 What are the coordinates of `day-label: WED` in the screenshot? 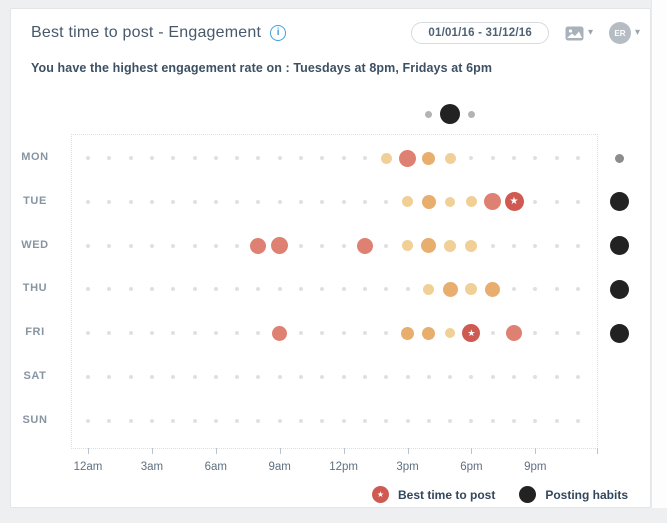 It's located at (35, 244).